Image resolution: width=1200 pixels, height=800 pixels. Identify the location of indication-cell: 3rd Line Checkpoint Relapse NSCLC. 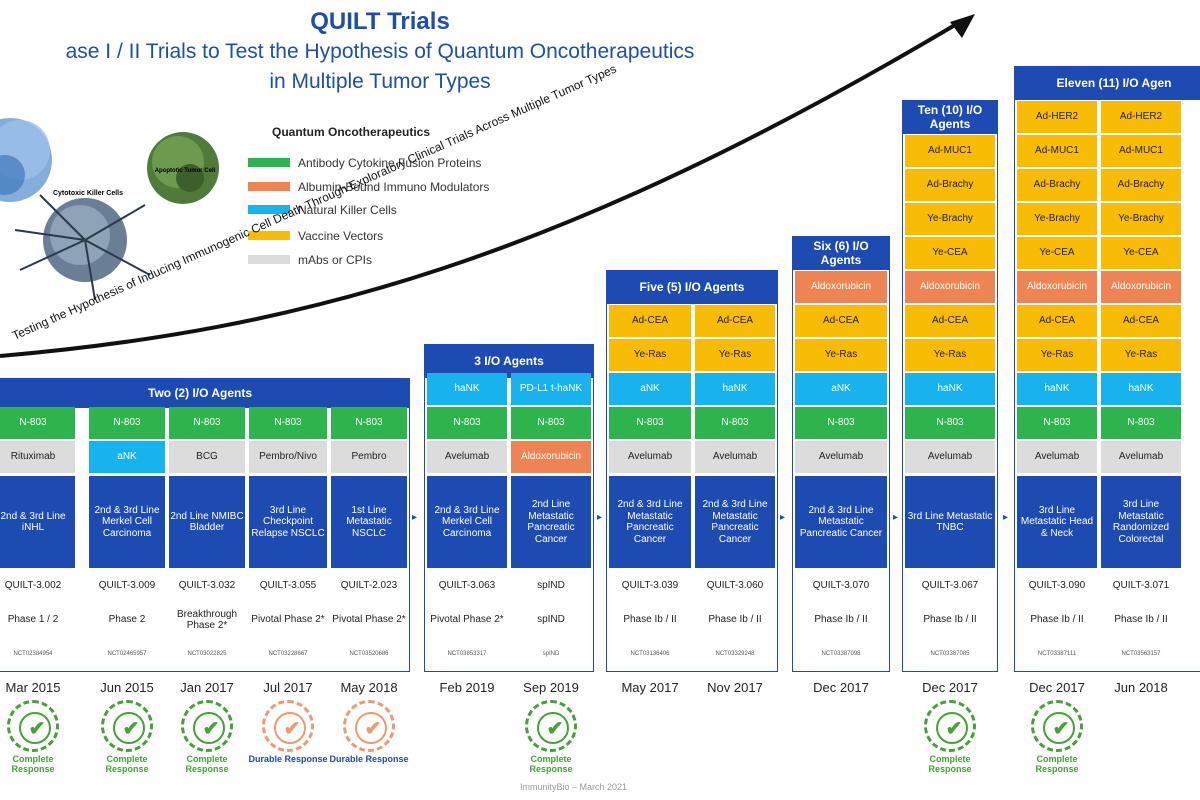
(288, 522).